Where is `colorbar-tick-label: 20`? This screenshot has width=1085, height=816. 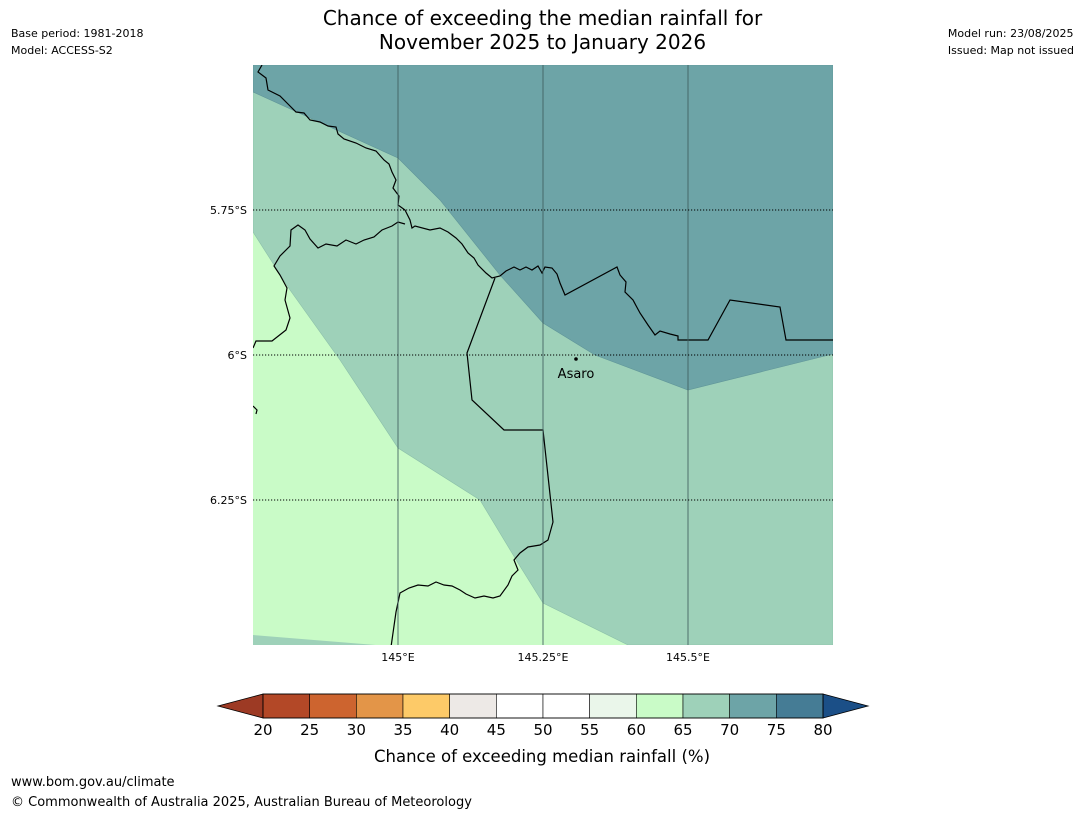 colorbar-tick-label: 20 is located at coordinates (262, 730).